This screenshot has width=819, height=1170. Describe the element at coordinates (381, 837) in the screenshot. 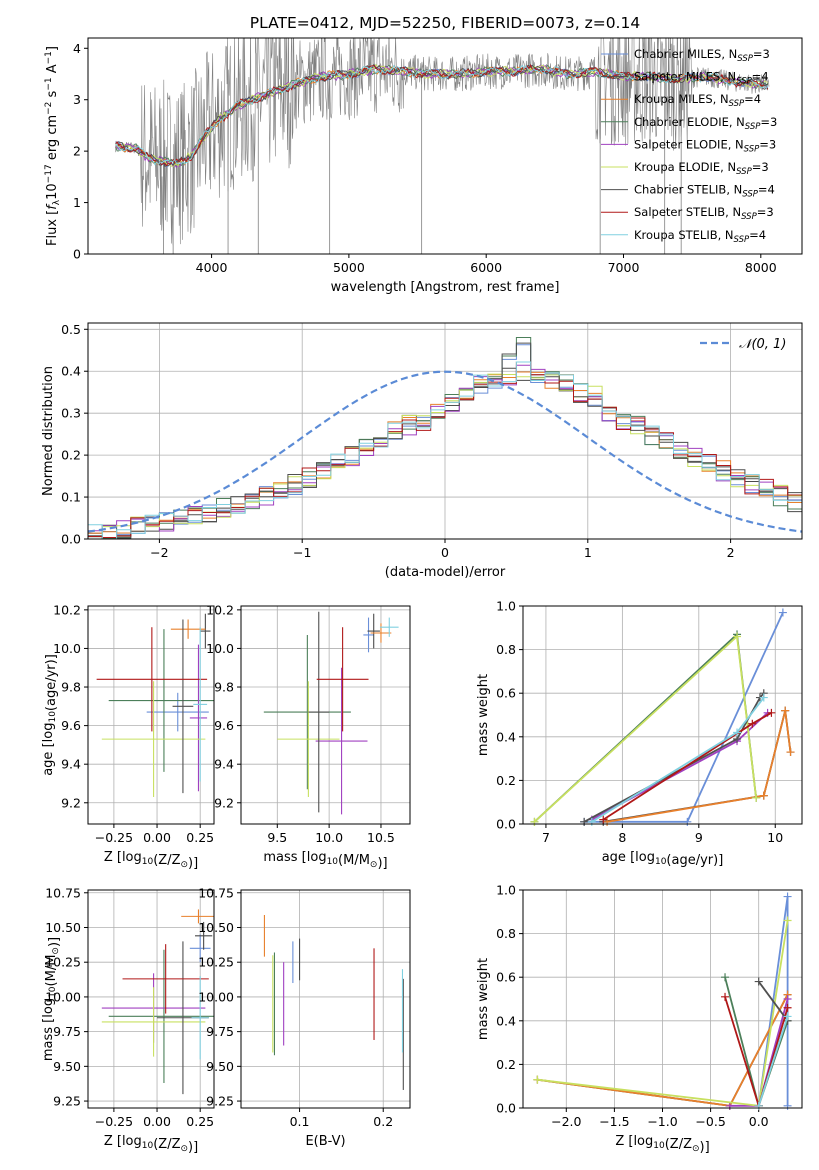

I see `x-tick-label: 10.5` at that location.